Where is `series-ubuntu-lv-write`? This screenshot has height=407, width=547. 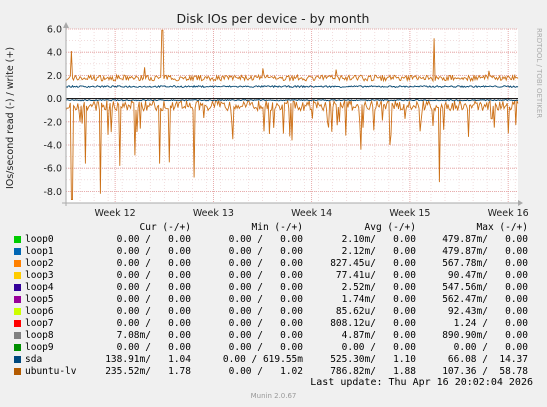
series-ubuntu-lv-write is located at coordinates (292, 56).